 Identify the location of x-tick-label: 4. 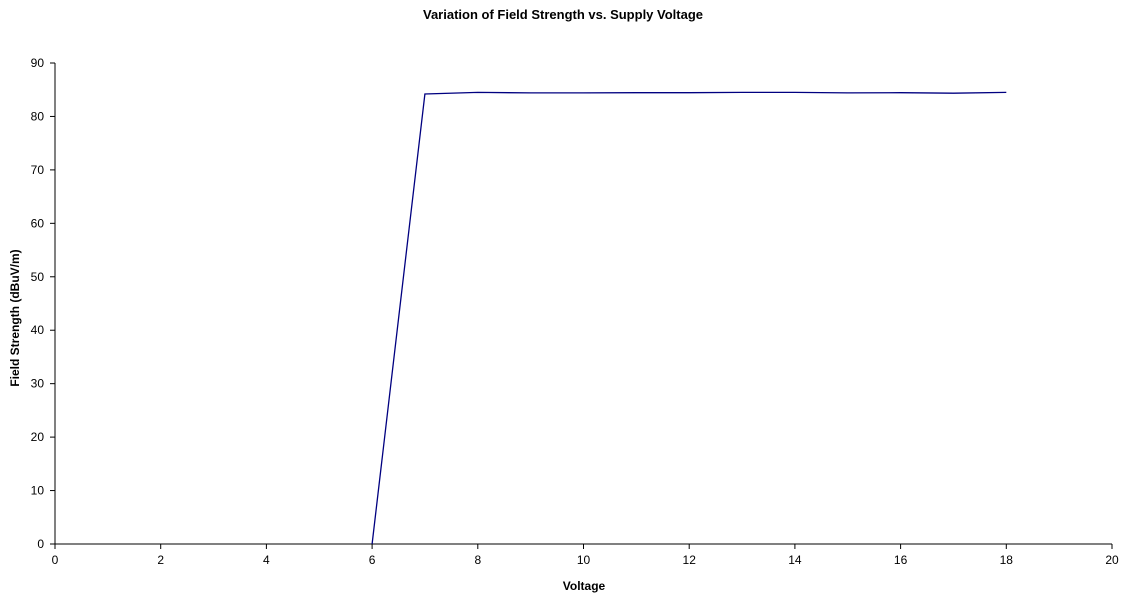
(266, 560).